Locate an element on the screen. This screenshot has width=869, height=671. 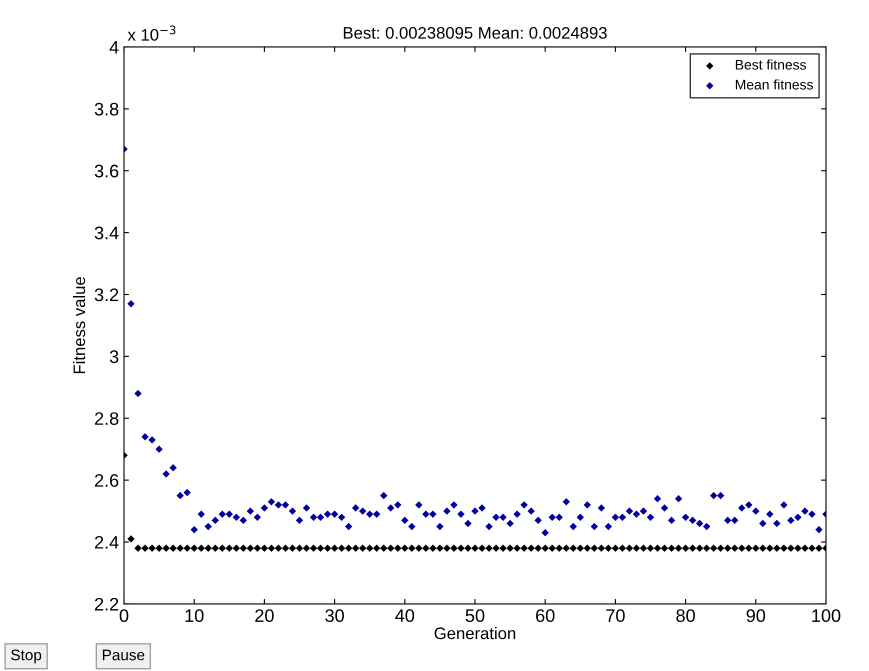
y-tick-label: 2.8 is located at coordinates (106, 418).